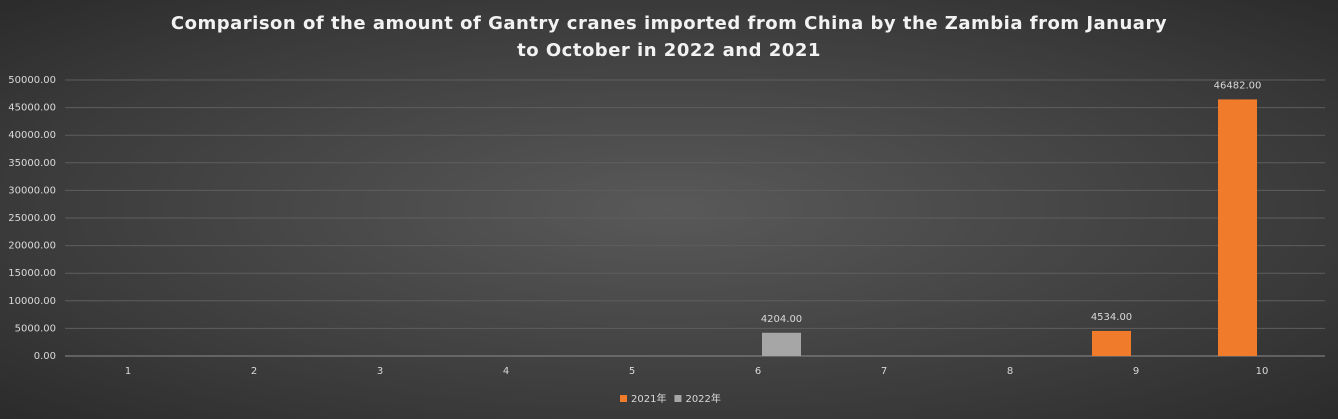 This screenshot has height=419, width=1338. I want to click on legend-label: 2022年, so click(702, 398).